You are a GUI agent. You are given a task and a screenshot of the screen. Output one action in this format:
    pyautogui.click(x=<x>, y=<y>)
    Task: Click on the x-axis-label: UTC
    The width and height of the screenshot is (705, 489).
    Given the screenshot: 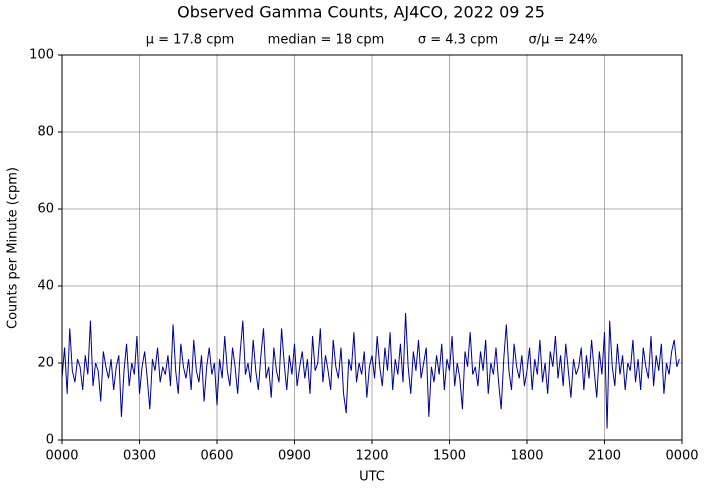 What is the action you would take?
    pyautogui.click(x=372, y=477)
    